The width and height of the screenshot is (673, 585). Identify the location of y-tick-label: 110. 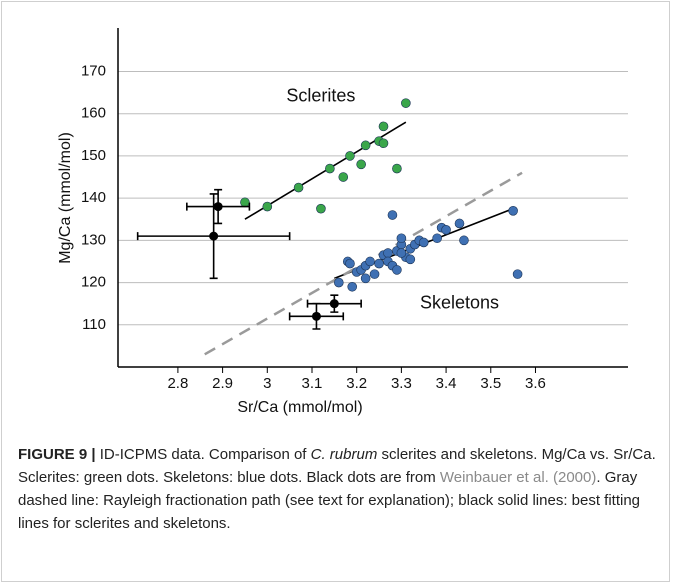
(94, 324).